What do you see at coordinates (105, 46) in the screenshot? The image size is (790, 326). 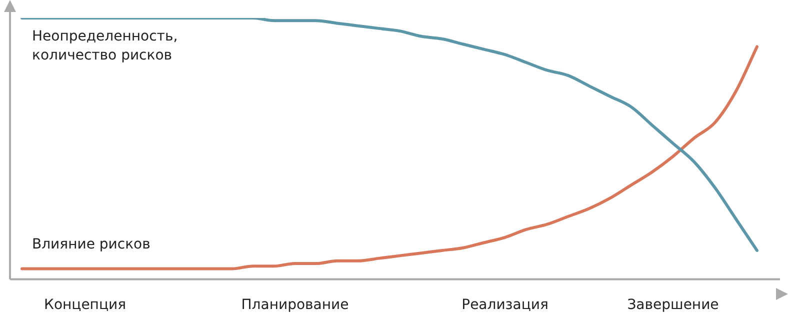 I see `series-label: Неопределенность, количество рисков` at bounding box center [105, 46].